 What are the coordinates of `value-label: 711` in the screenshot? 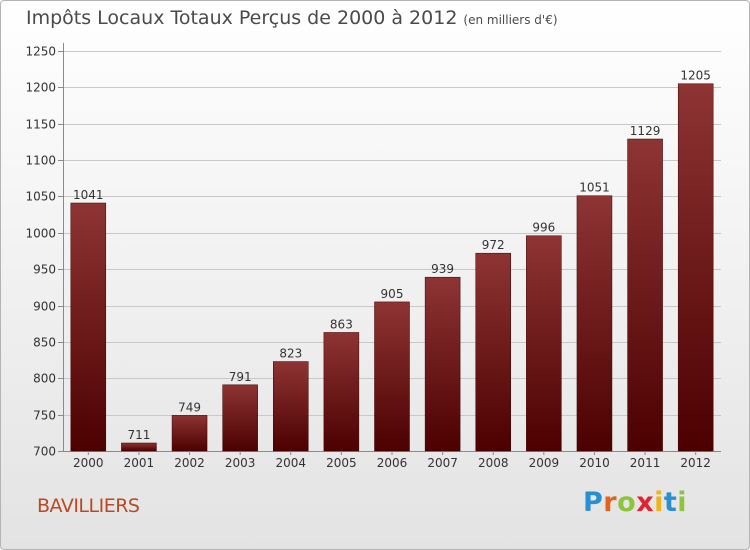 It's located at (138, 435).